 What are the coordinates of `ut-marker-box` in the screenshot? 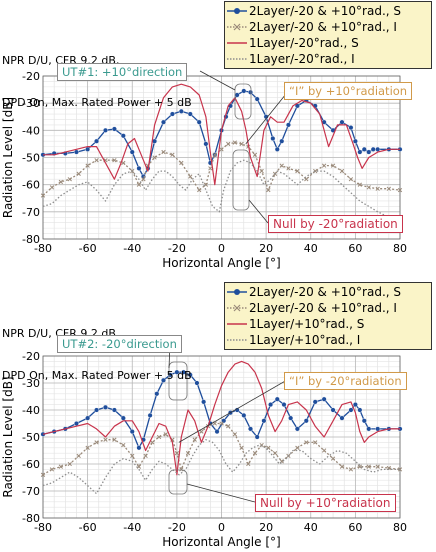 It's located at (243, 101).